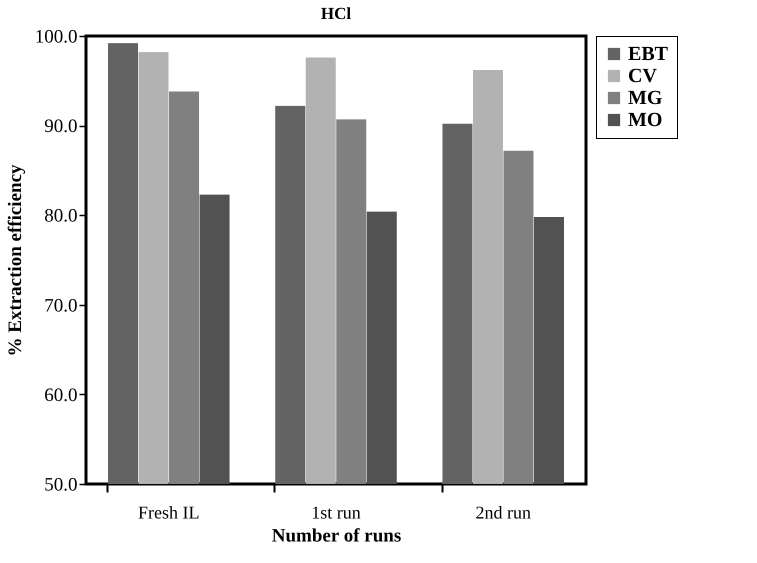 This screenshot has height=563, width=757. I want to click on y-tick-label: 90.0, so click(61, 127).